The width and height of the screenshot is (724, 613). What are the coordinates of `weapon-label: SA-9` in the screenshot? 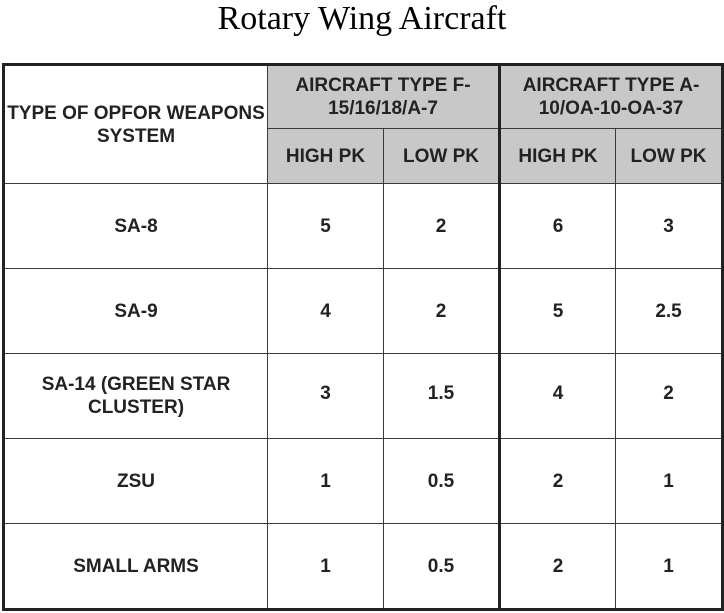 It's located at (135, 311).